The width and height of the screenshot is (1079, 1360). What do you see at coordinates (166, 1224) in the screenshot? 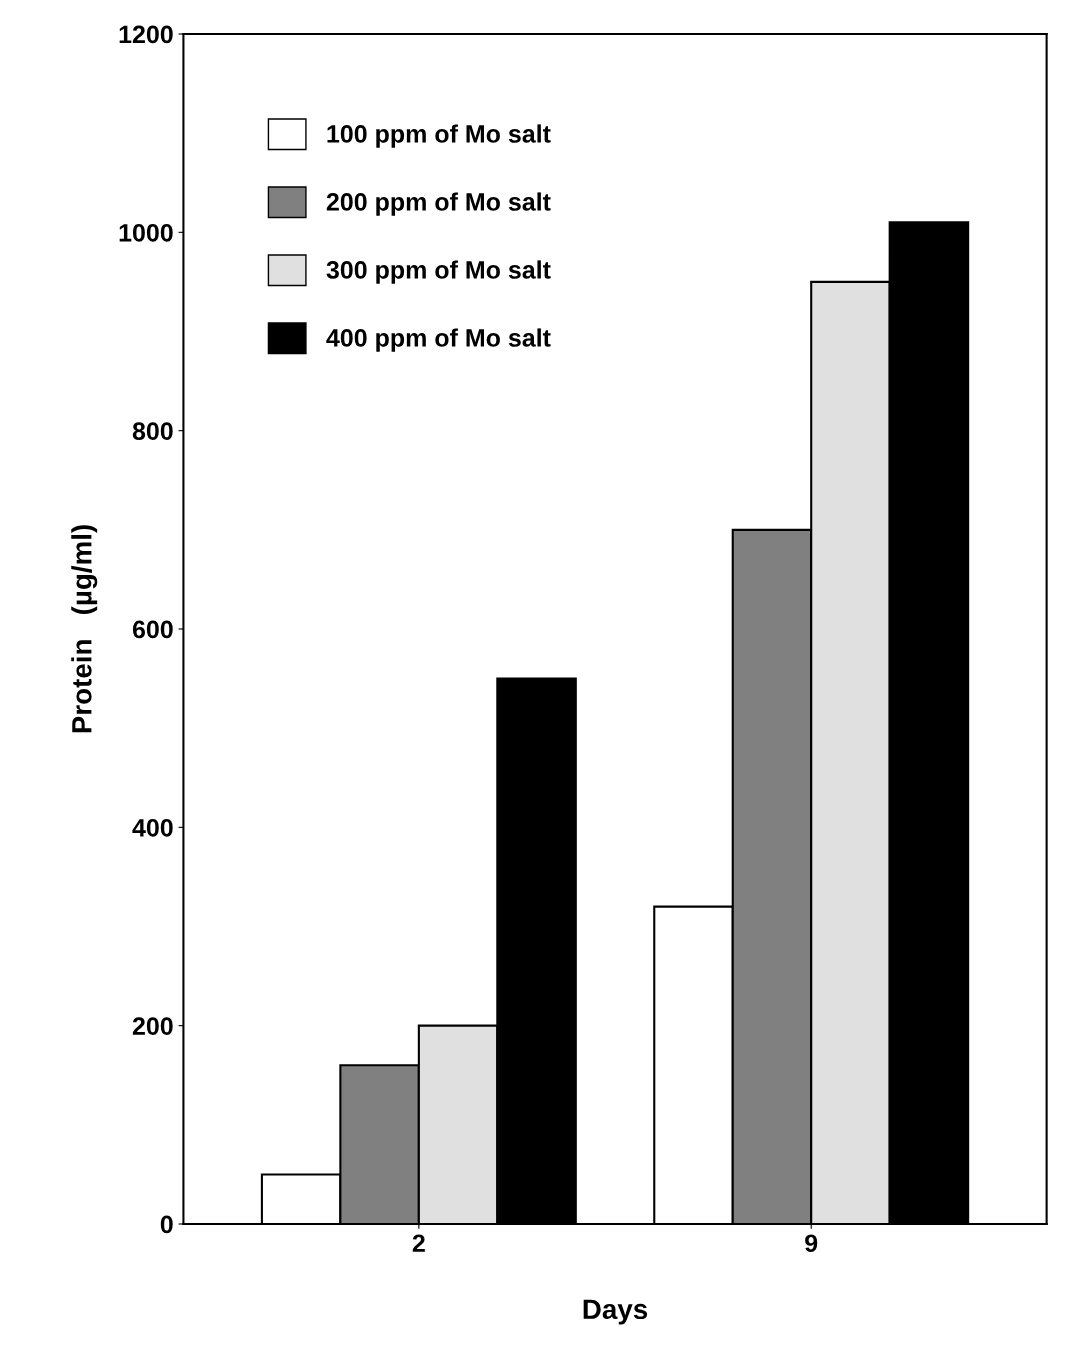
I see `y-tick-label: 0` at bounding box center [166, 1224].